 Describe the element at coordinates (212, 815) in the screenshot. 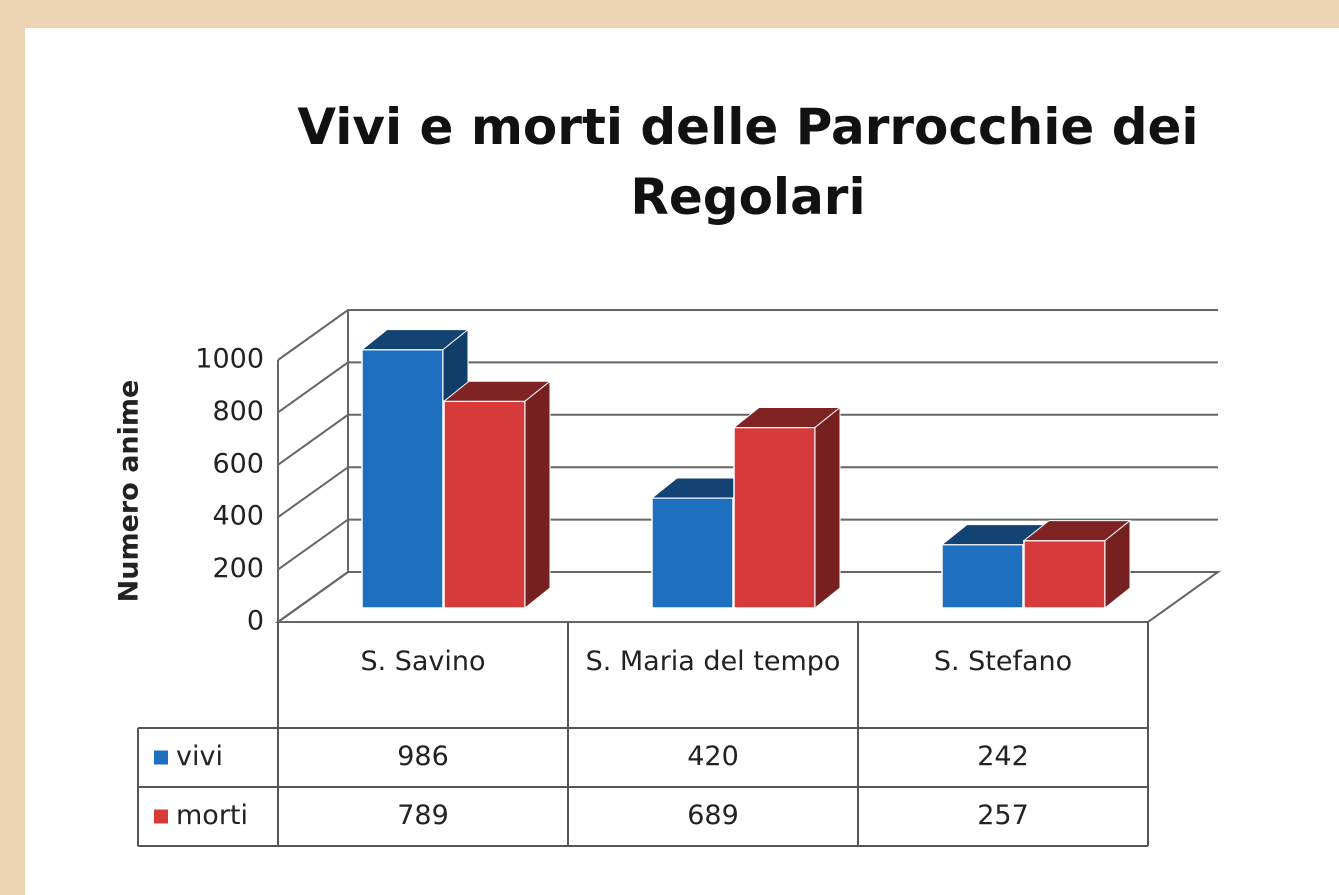

I see `legend-label: morti` at that location.